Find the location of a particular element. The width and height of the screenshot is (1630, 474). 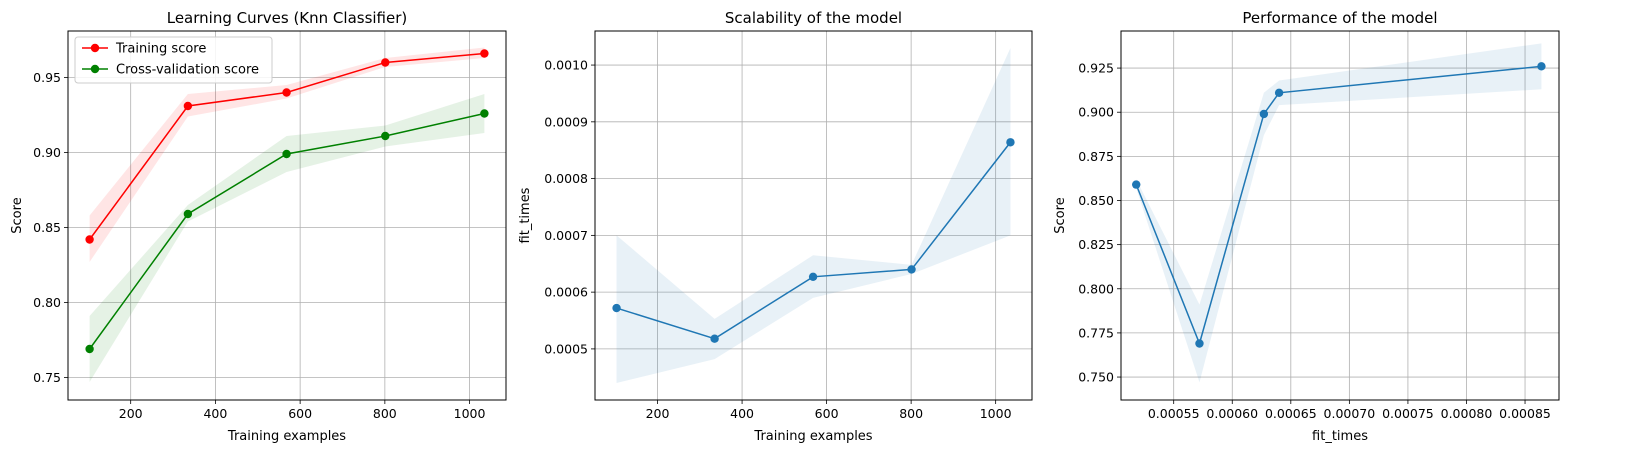

y-tick-label: 0.825 is located at coordinates (1096, 244).